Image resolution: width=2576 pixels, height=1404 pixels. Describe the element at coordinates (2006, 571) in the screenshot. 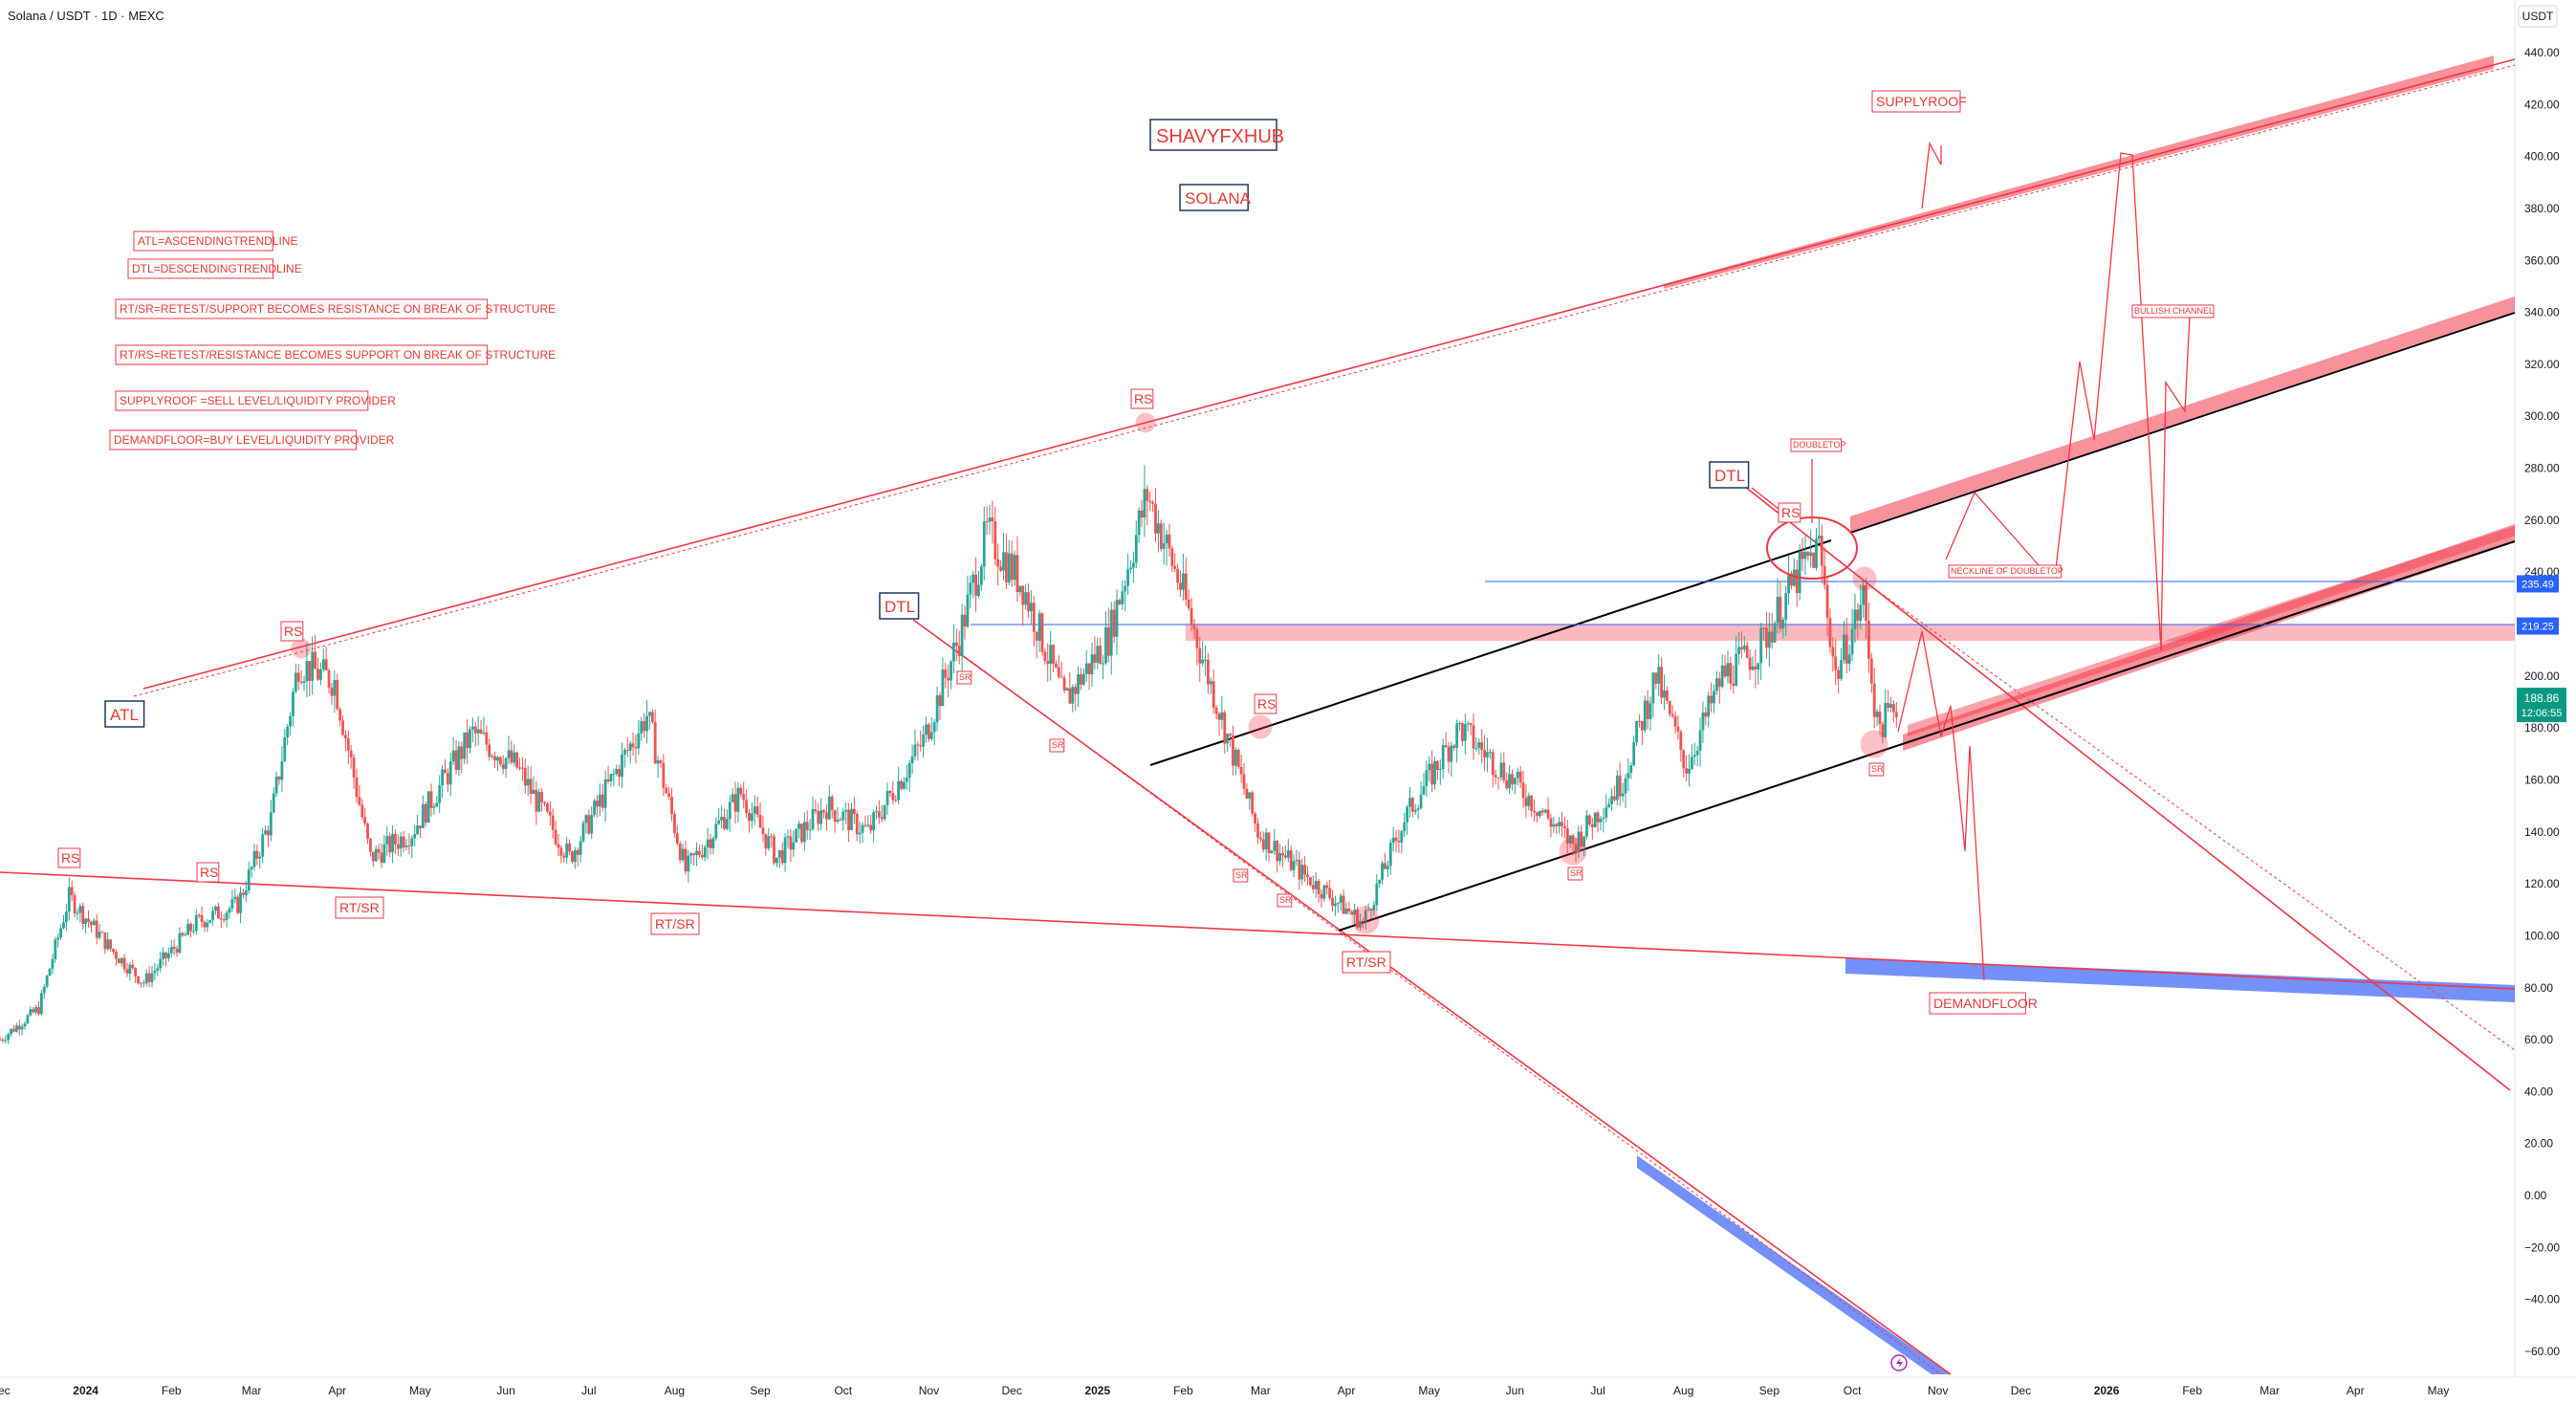

I see `neckline-label: NECKLINE OF DOUBLETOP` at that location.